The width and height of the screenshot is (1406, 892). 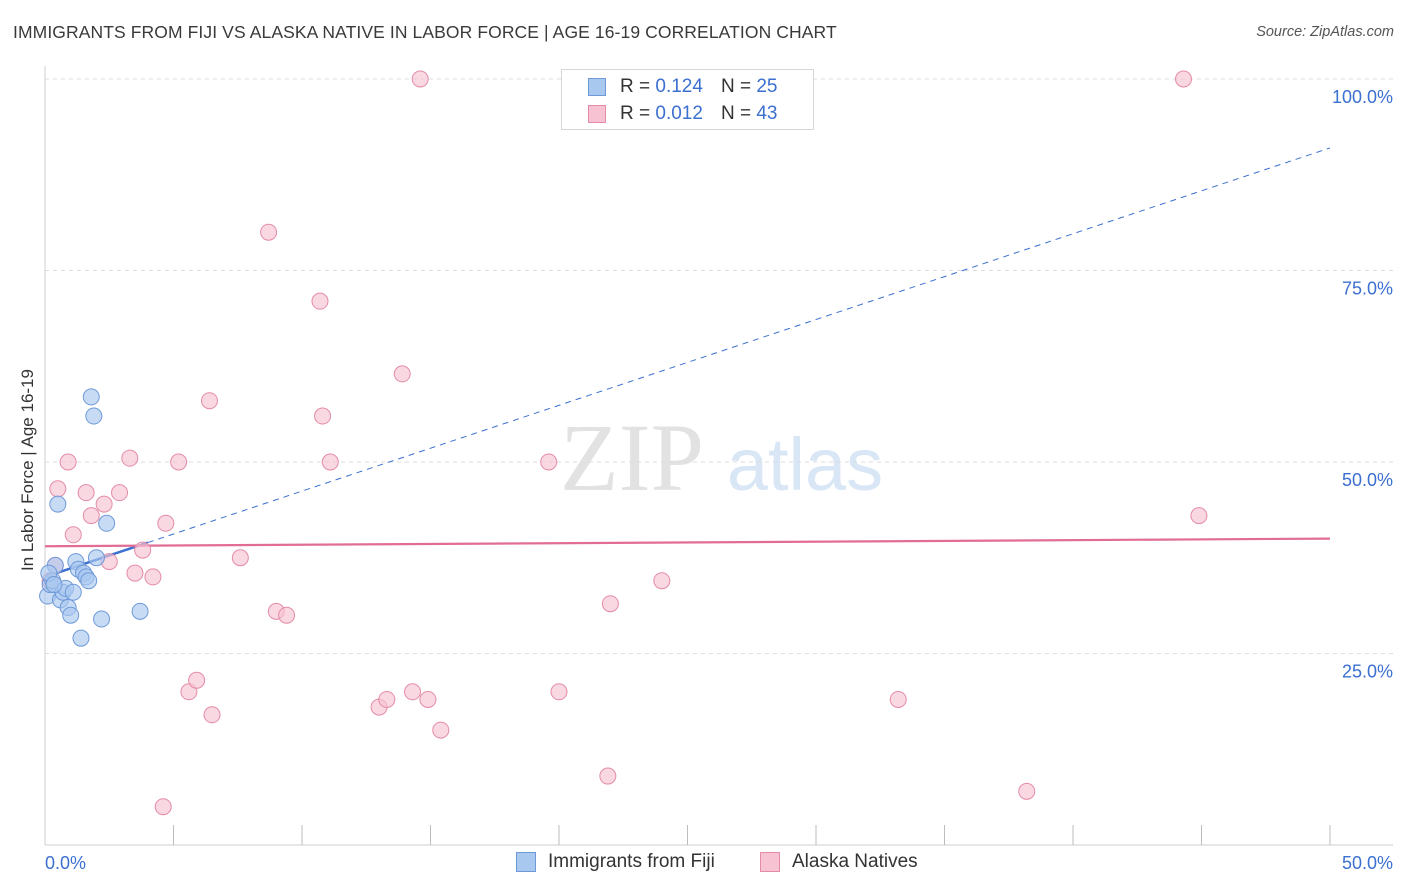 What do you see at coordinates (65, 863) in the screenshot?
I see `x-tick-label-min: 0.0%` at bounding box center [65, 863].